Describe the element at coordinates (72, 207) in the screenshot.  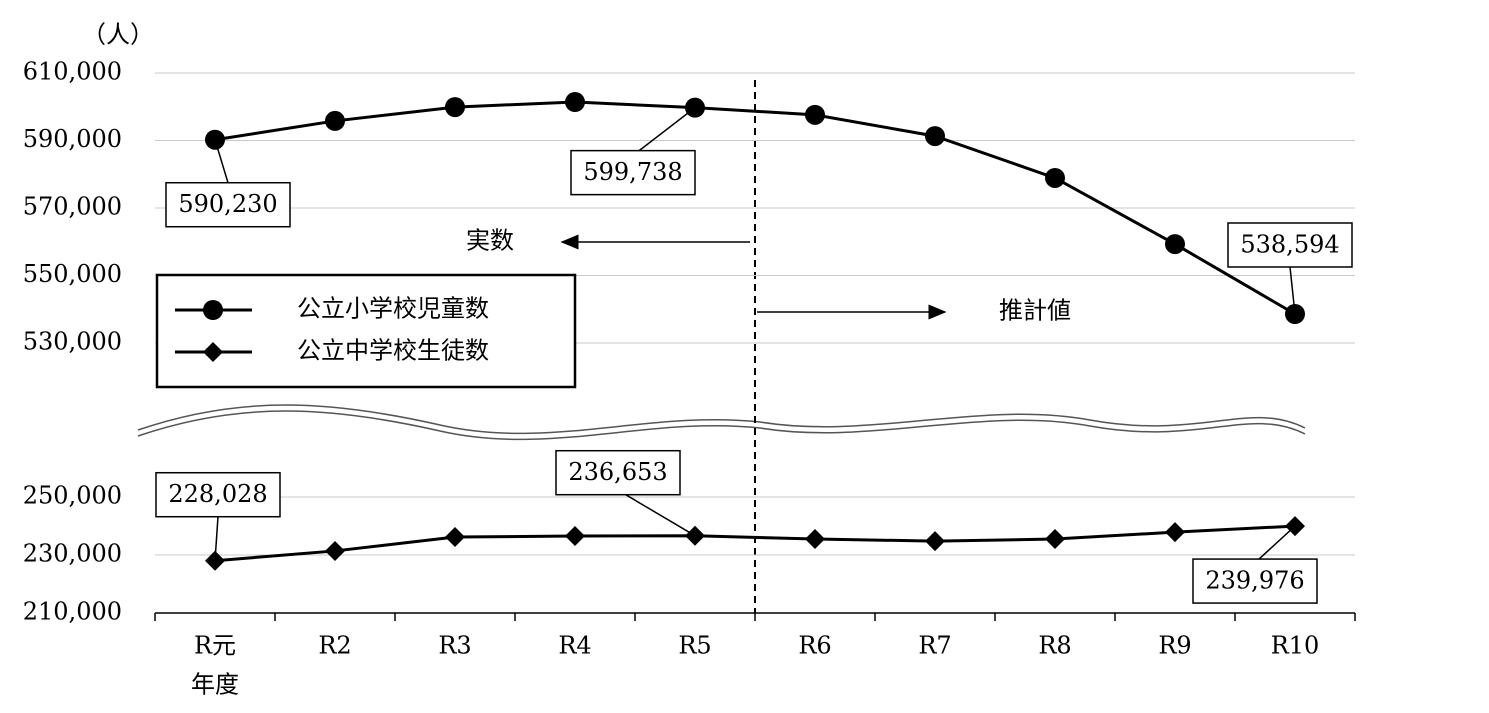
I see `y-tick-label: 570,000` at that location.